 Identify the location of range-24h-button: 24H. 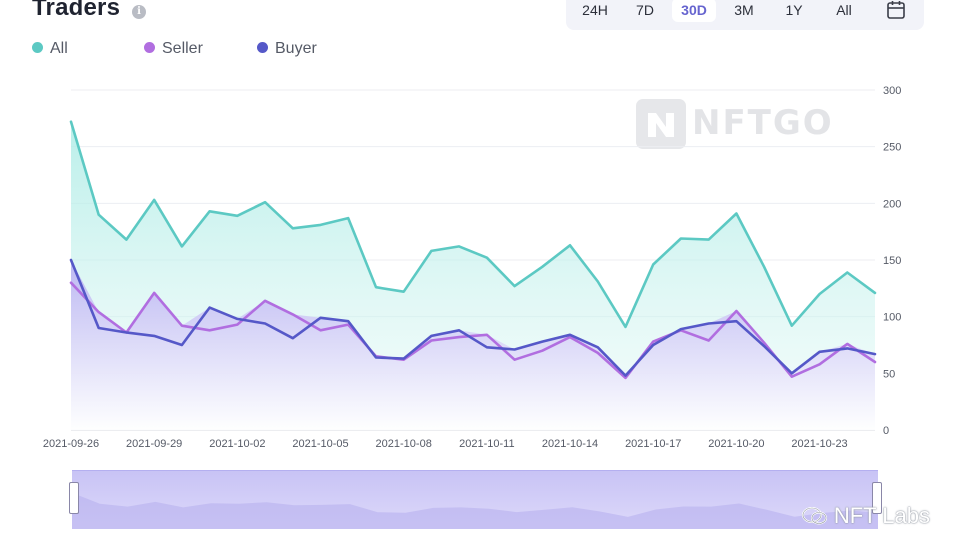
(595, 10).